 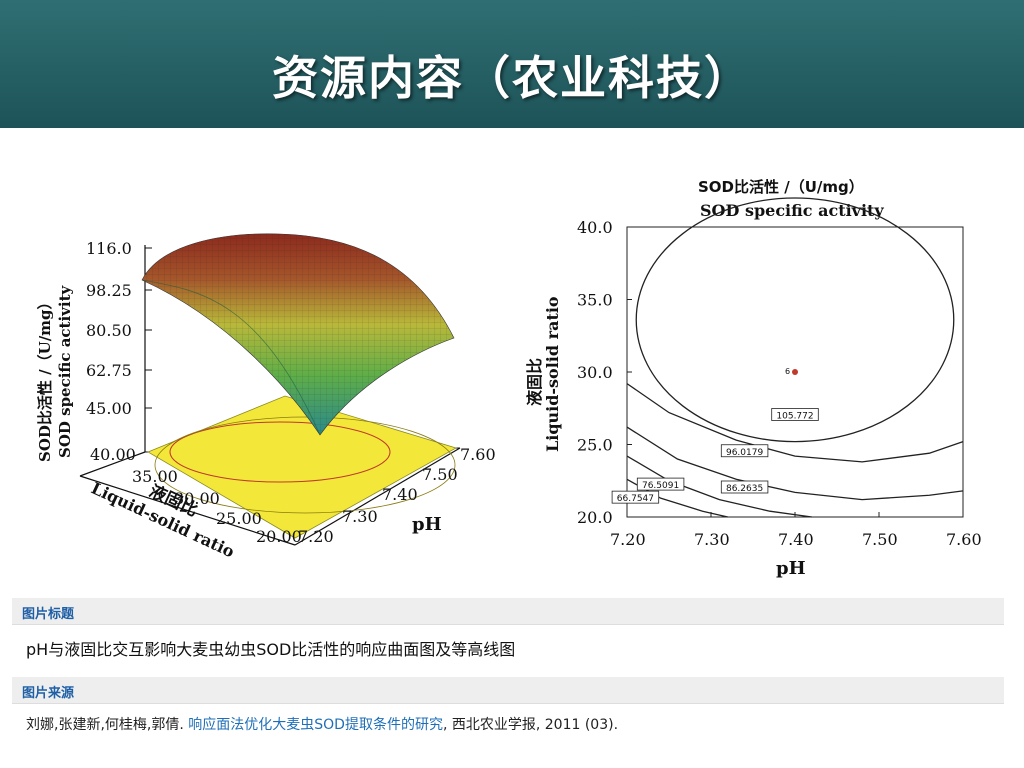 I want to click on contour-label: 105.772, so click(x=795, y=415).